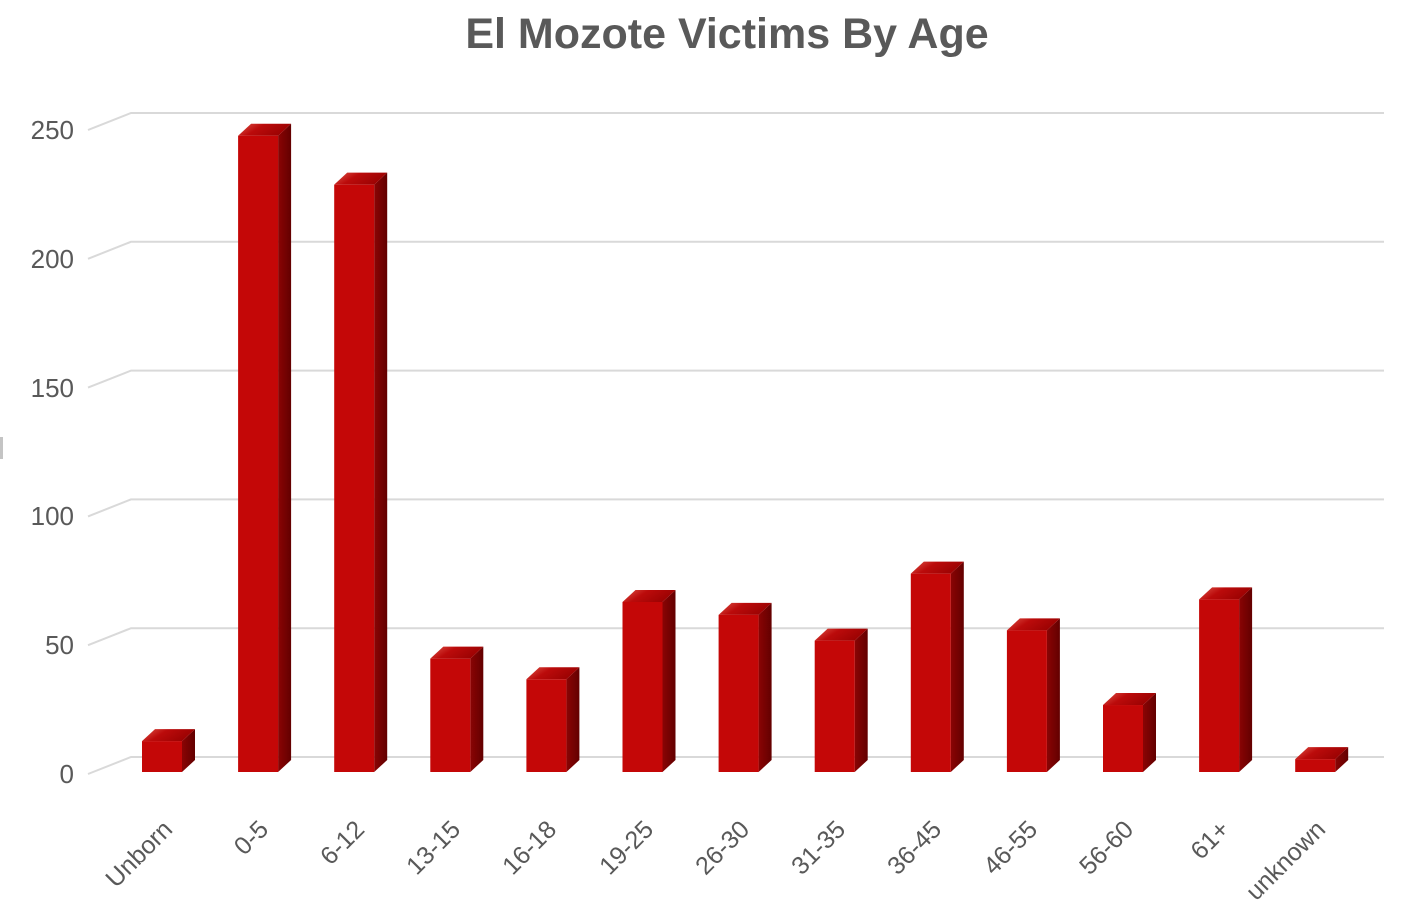  Describe the element at coordinates (59, 645) in the screenshot. I see `y-tick-label-50: 50` at that location.